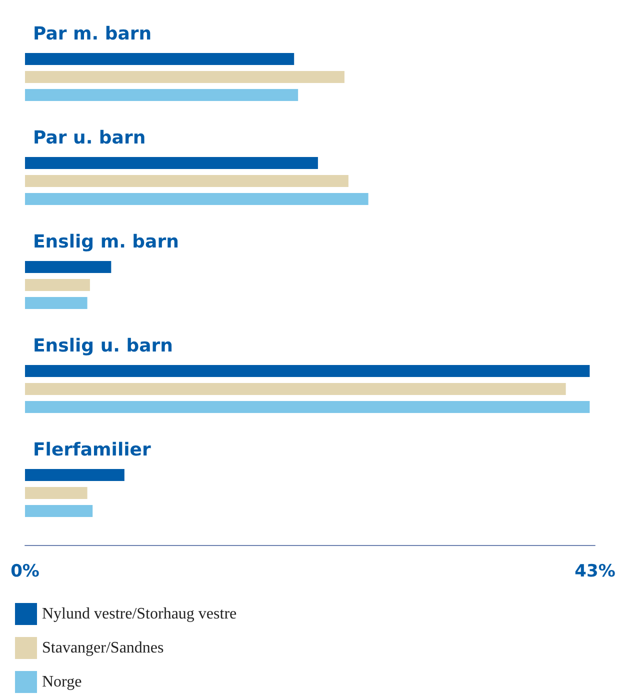  I want to click on legend-label: Norge, so click(62, 682).